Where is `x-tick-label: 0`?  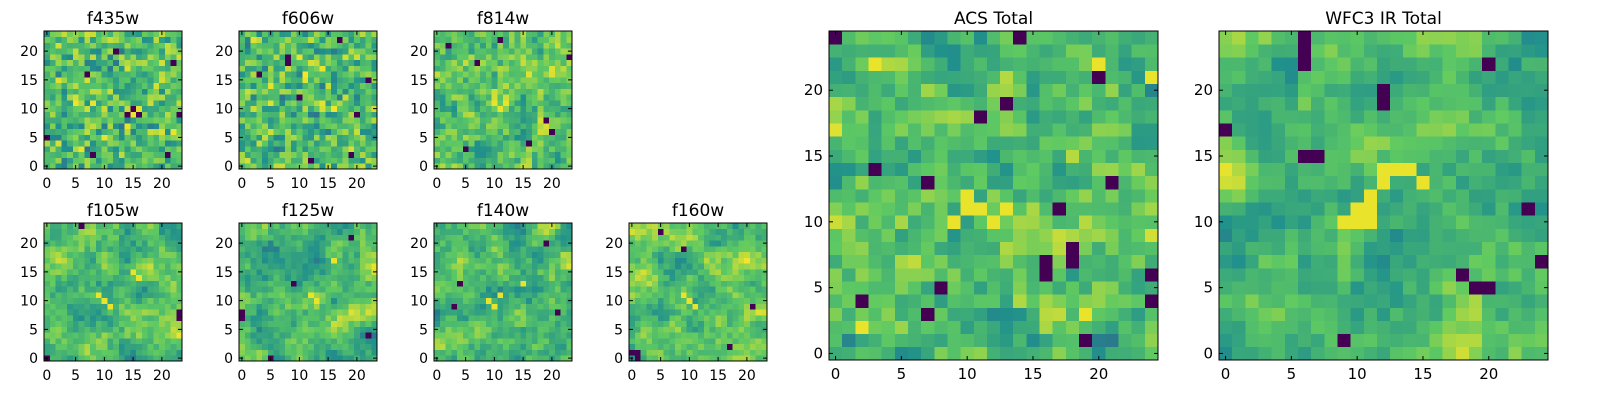 x-tick-label: 0 is located at coordinates (241, 184).